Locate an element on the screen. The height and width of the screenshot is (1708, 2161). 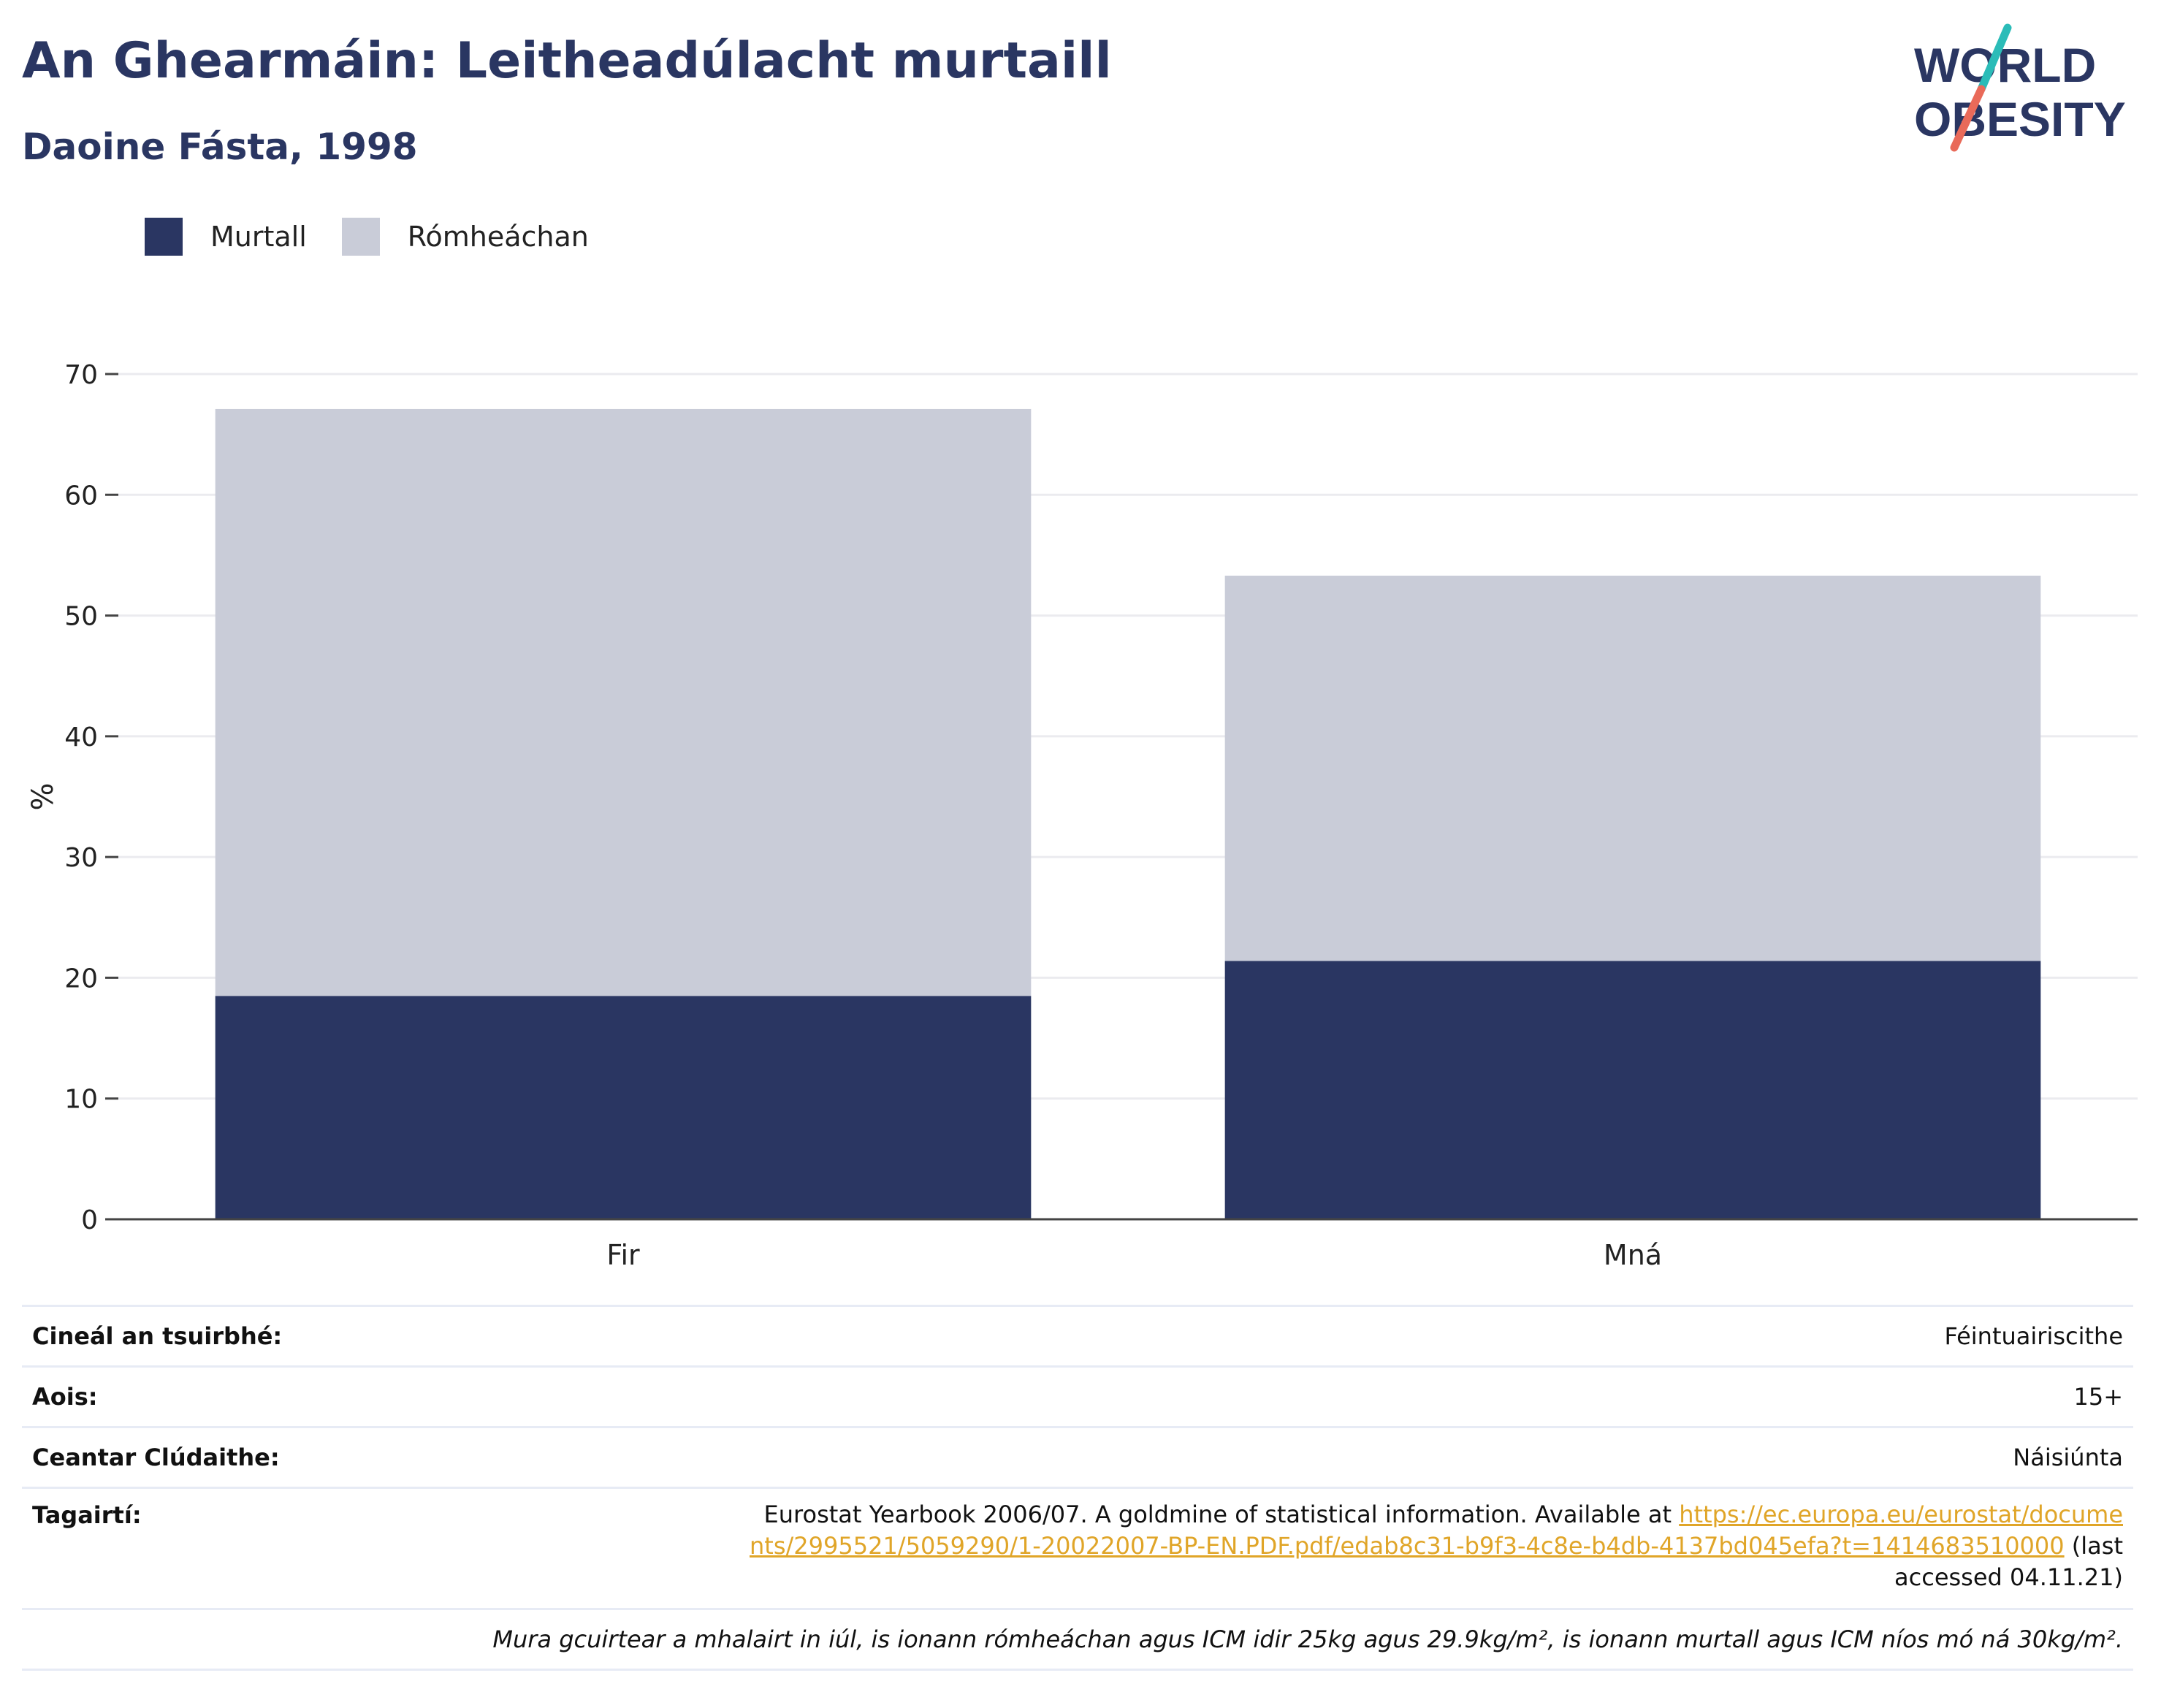
age-label: Aois: is located at coordinates (65, 1397).